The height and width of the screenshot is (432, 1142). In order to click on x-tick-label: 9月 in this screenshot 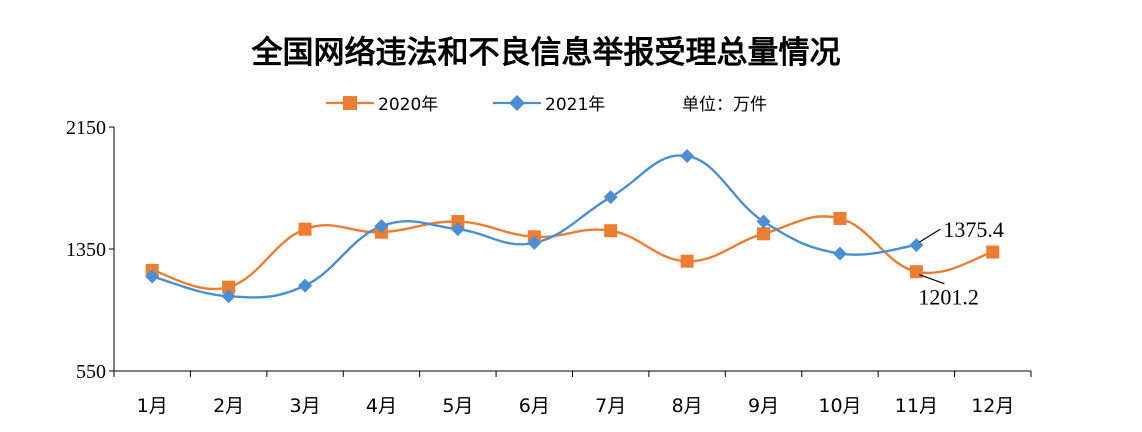, I will do `click(763, 406)`.